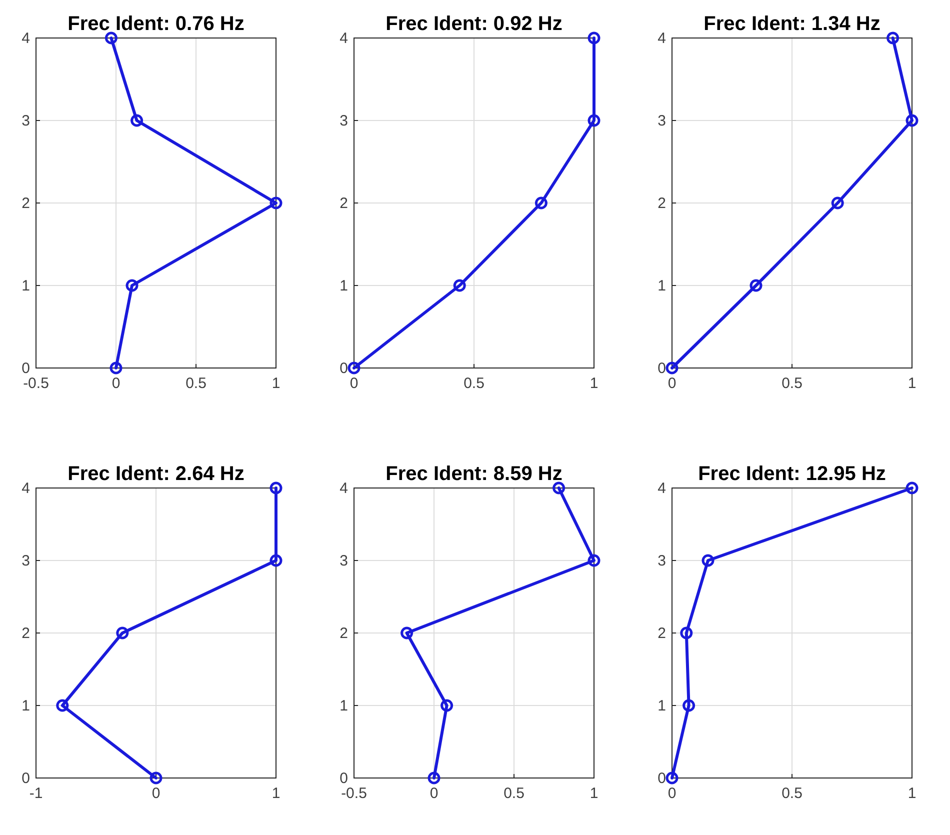  Describe the element at coordinates (792, 24) in the screenshot. I see `chart-title: Frec Ident: 1.34 Hz` at that location.